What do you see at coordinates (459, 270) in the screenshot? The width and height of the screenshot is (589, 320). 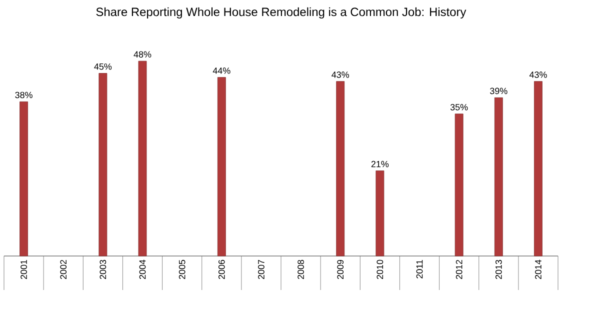 I see `x-tick-label: 2012` at bounding box center [459, 270].